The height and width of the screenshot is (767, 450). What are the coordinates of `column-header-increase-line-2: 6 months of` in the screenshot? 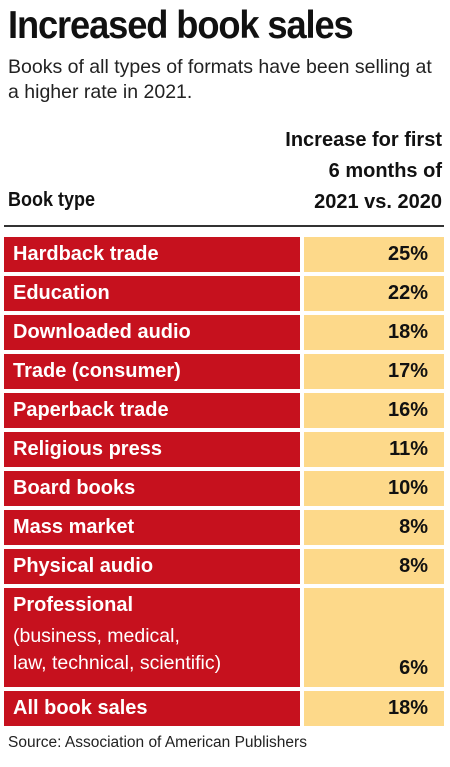 It's located at (385, 171).